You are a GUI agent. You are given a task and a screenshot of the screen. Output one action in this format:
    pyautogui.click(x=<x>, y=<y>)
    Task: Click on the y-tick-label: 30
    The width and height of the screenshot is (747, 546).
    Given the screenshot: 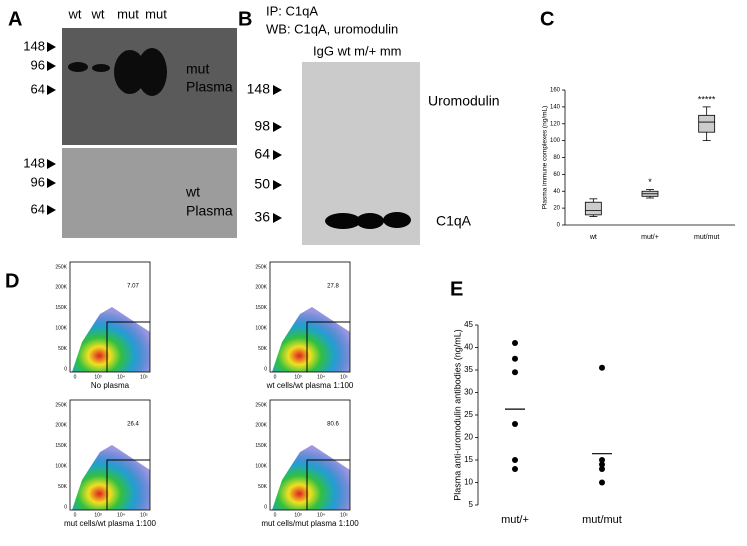 What is the action you would take?
    pyautogui.click(x=468, y=392)
    